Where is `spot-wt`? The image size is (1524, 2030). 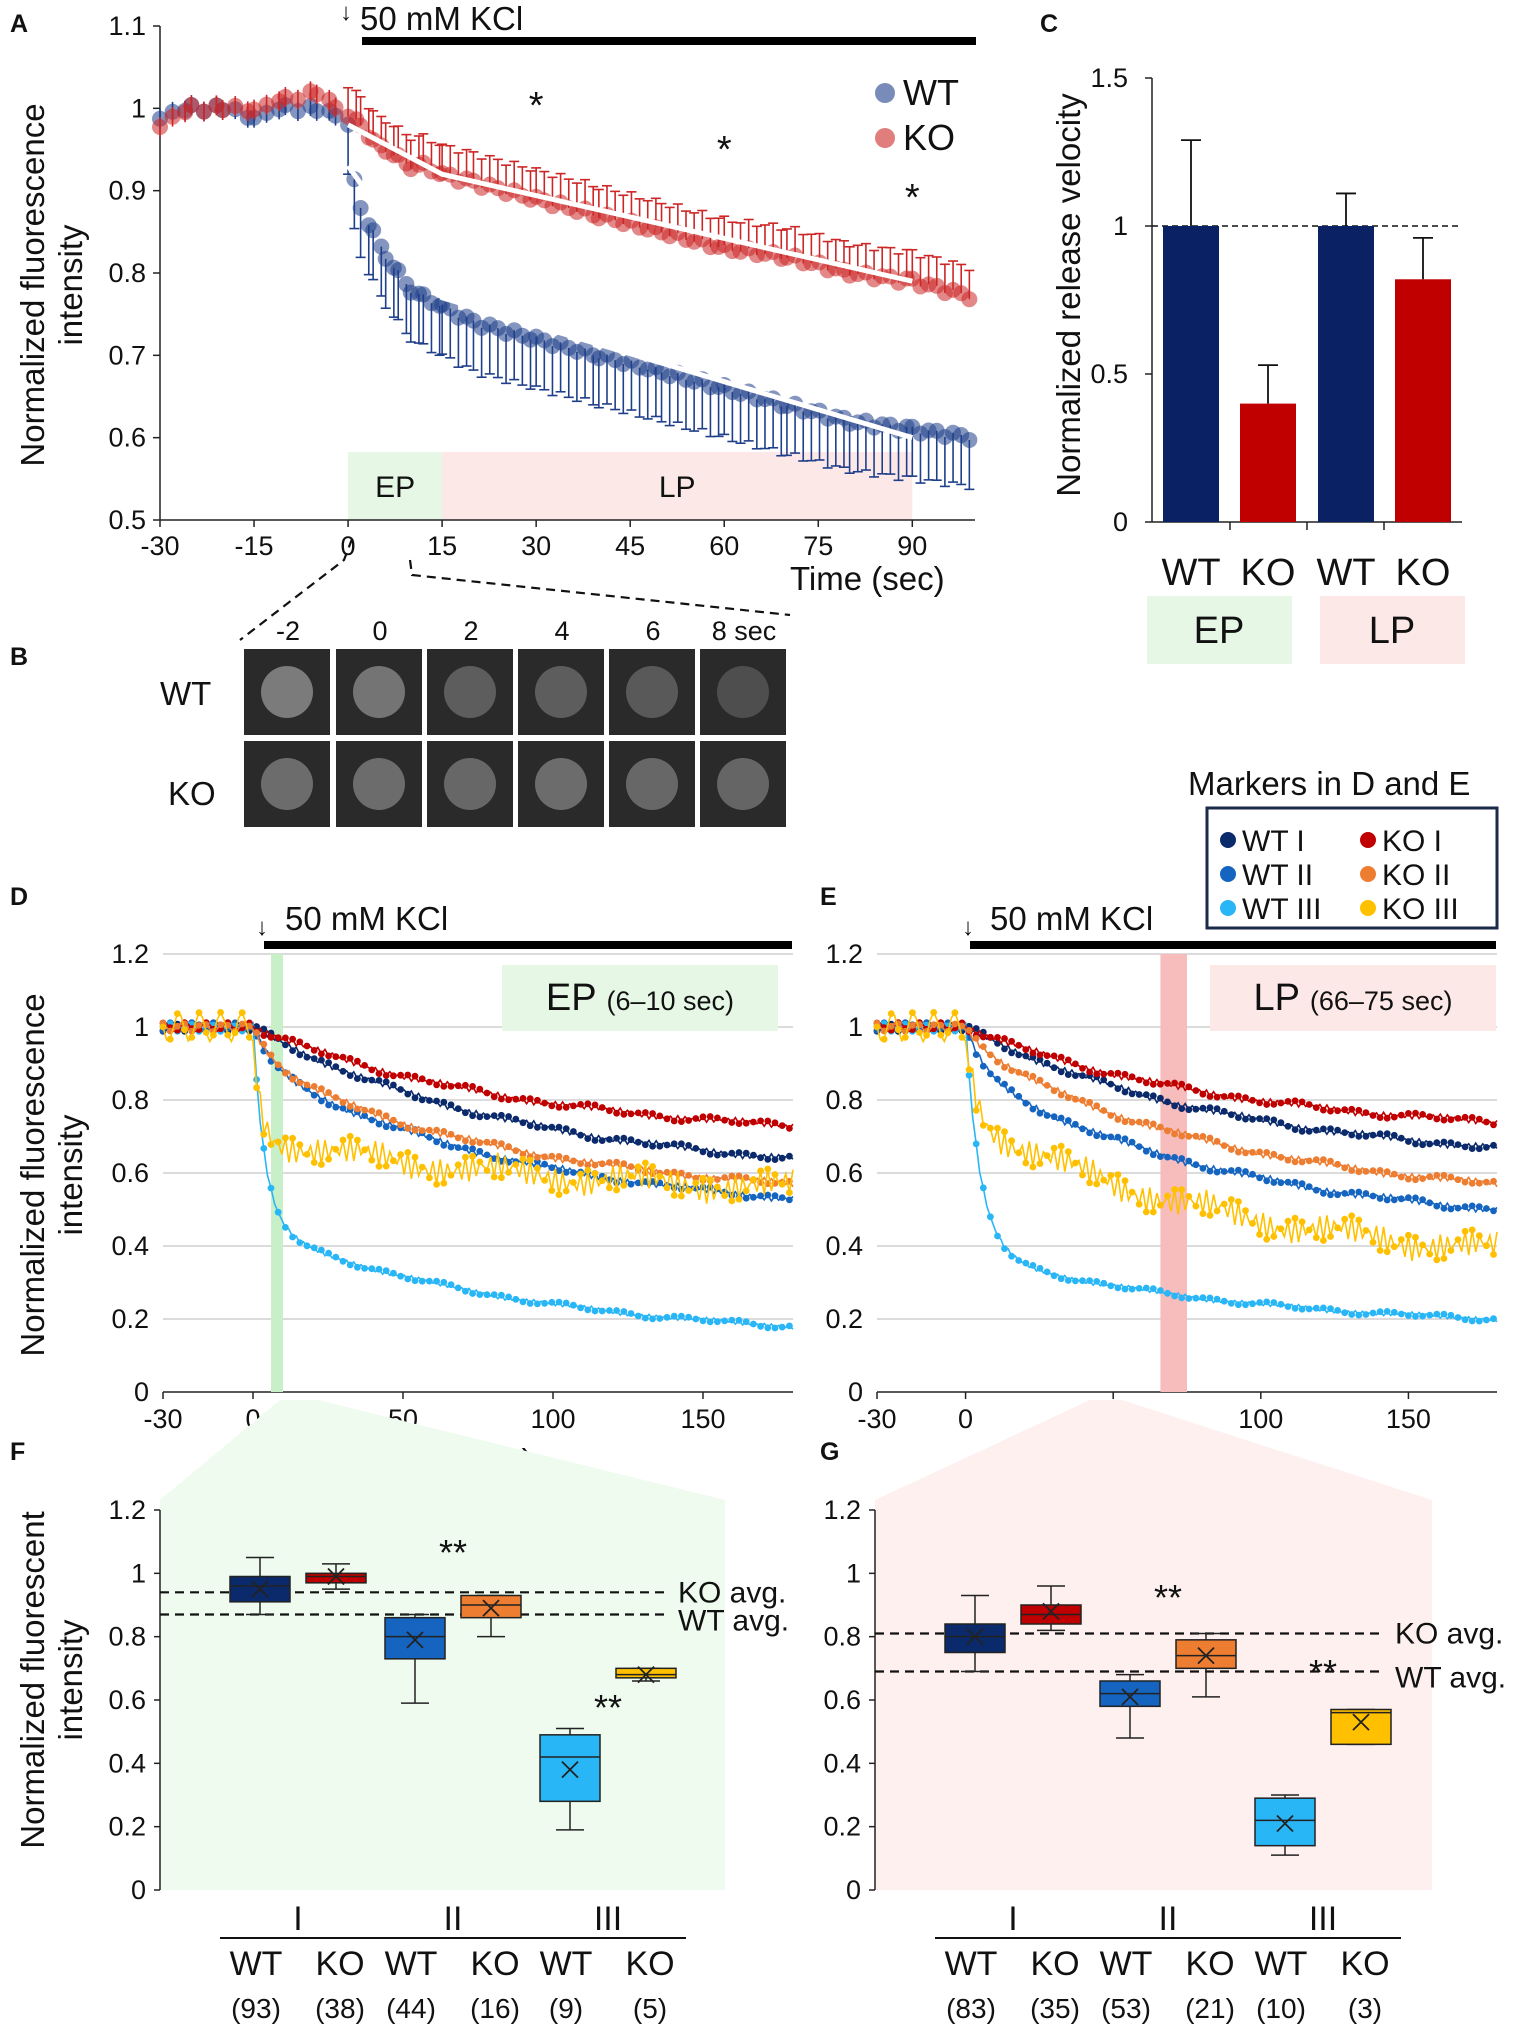
spot-wt is located at coordinates (287, 692).